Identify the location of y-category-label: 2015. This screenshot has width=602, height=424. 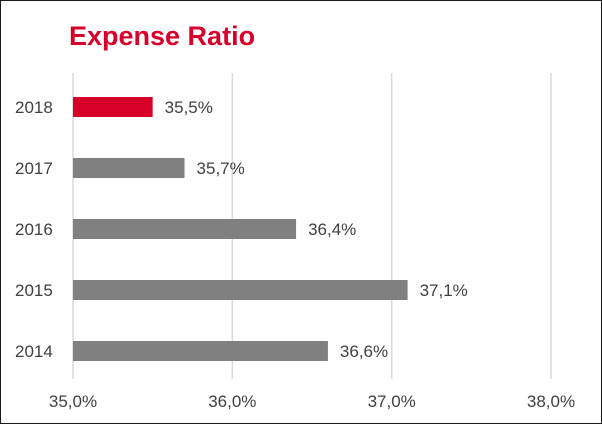
(34, 290).